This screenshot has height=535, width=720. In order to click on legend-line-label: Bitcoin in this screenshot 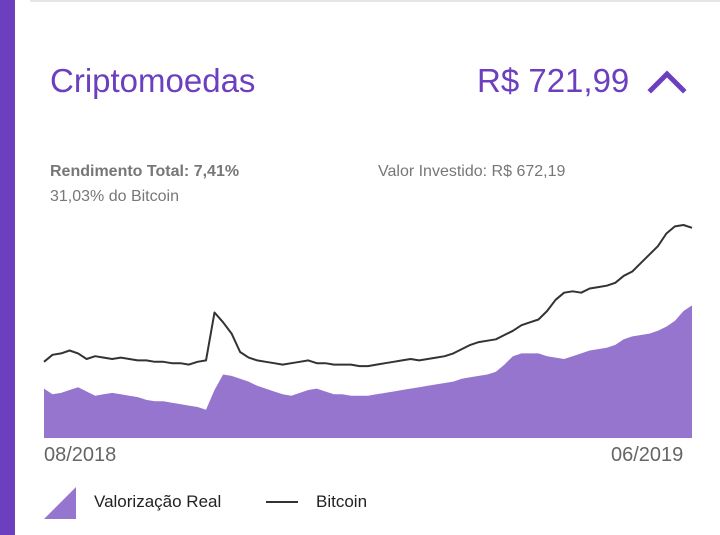, I will do `click(342, 501)`.